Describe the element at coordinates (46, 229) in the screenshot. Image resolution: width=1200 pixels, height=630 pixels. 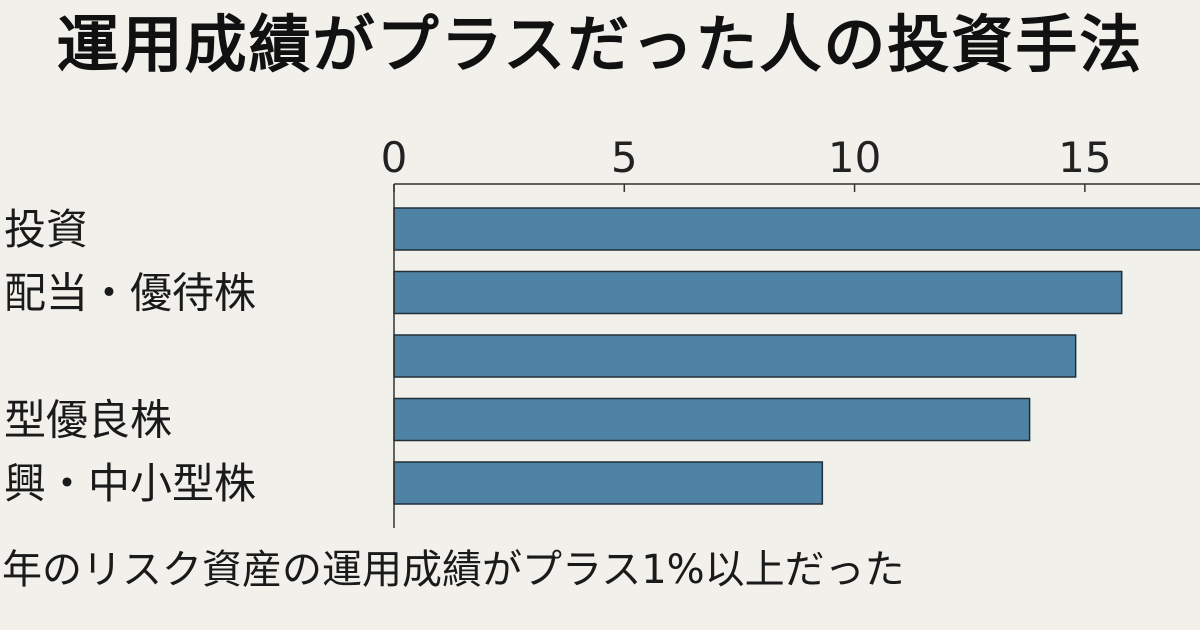
I see `category-label-0: 投資` at that location.